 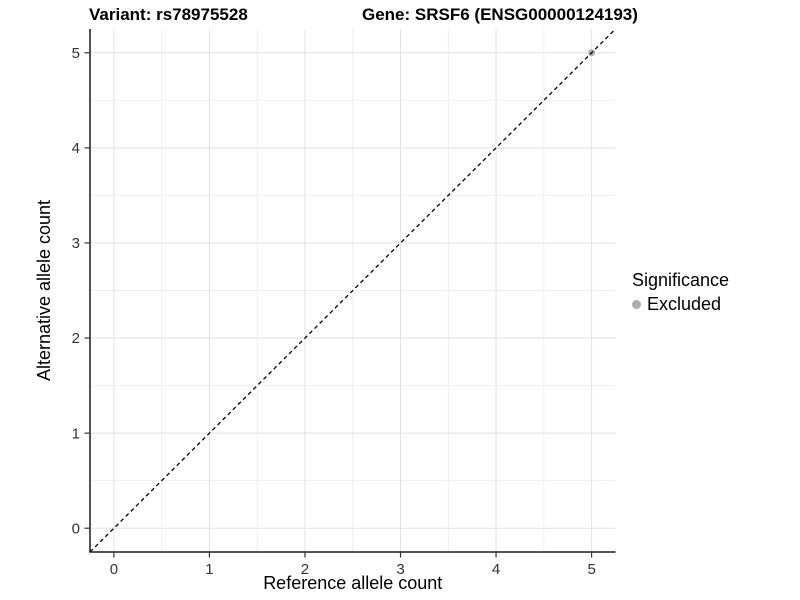 What do you see at coordinates (76, 433) in the screenshot?
I see `y-tick-label: 1` at bounding box center [76, 433].